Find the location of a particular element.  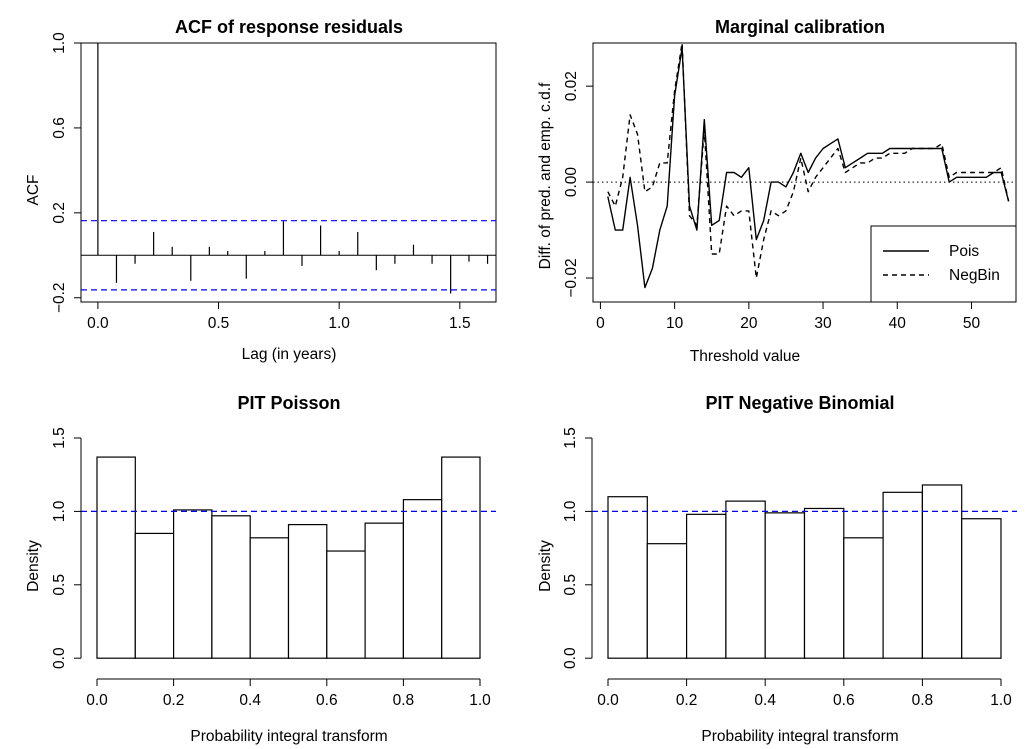

y-tick-label: 0.00 is located at coordinates (571, 182).